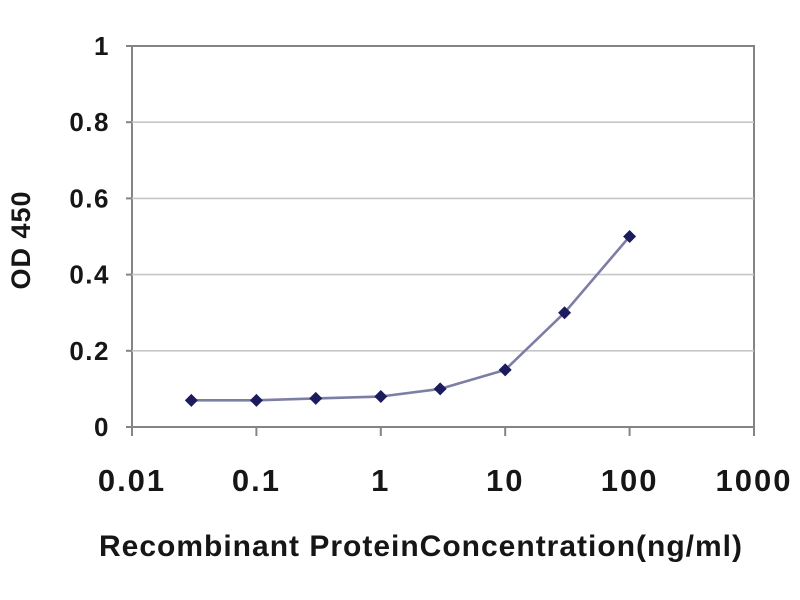  I want to click on y-tick-label: 0, so click(102, 427).